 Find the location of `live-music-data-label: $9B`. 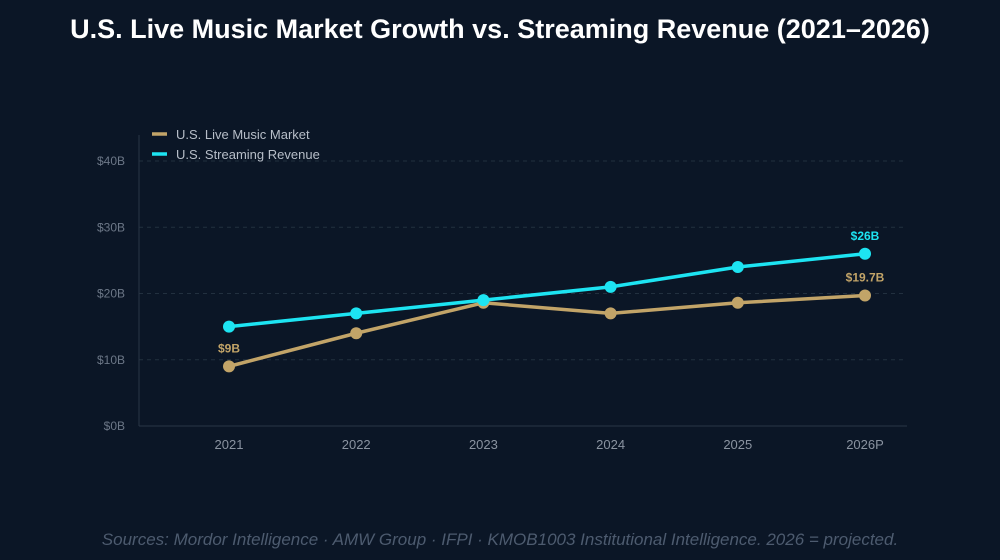

live-music-data-label: $9B is located at coordinates (229, 348).